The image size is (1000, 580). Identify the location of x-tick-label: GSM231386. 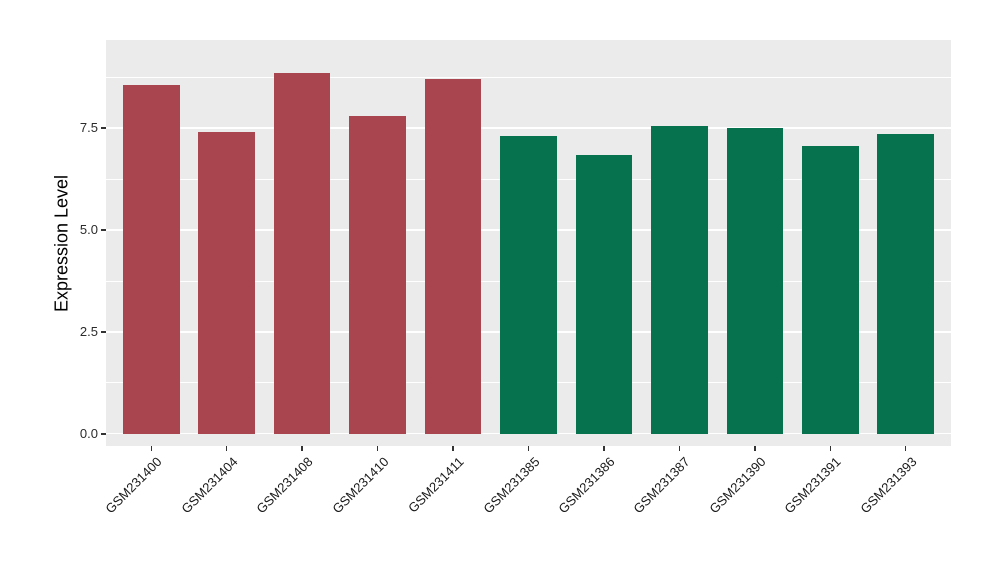
(586, 485).